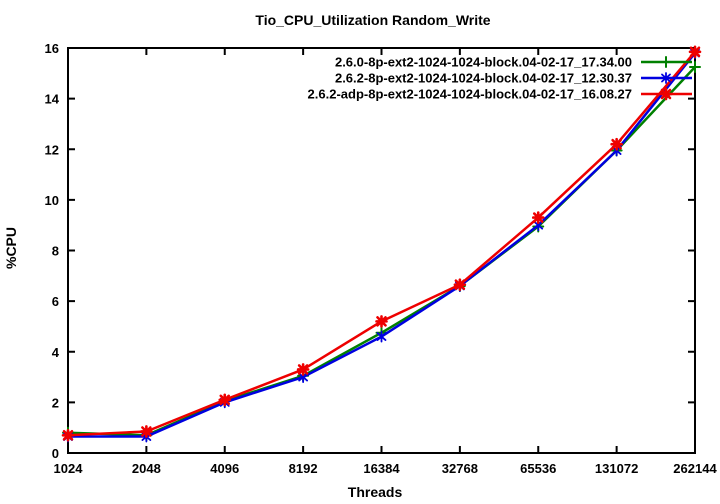  What do you see at coordinates (460, 468) in the screenshot?
I see `x-tick-label: 32768` at bounding box center [460, 468].